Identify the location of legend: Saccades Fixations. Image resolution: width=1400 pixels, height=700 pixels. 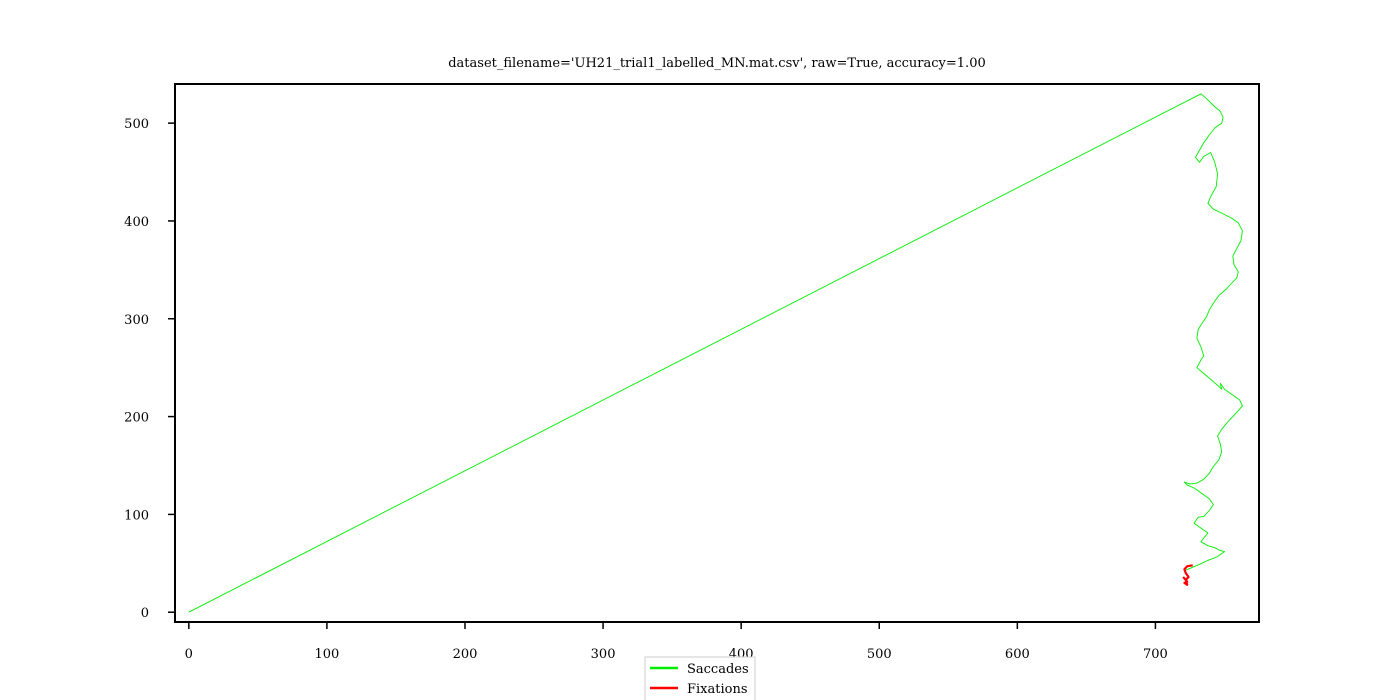
(700, 678).